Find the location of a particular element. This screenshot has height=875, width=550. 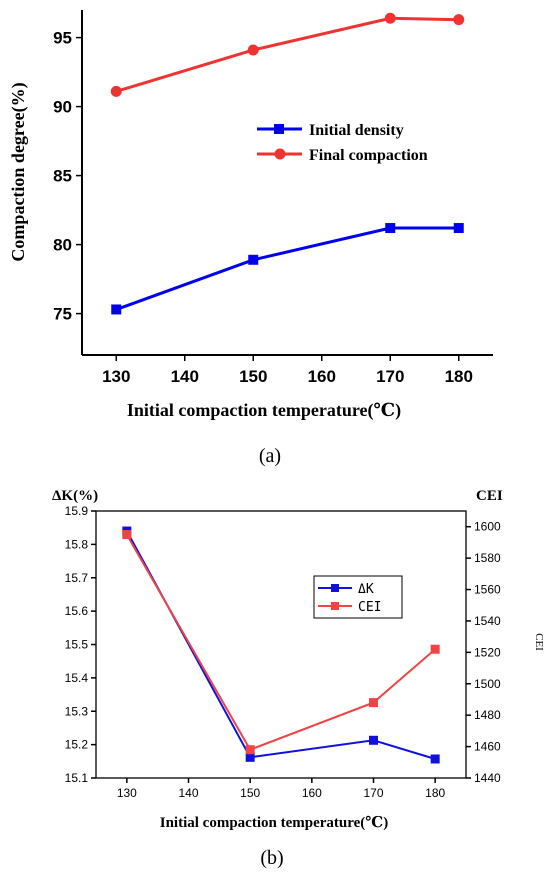

chart-b-y-tick-label-right: 1580 is located at coordinates (487, 558).